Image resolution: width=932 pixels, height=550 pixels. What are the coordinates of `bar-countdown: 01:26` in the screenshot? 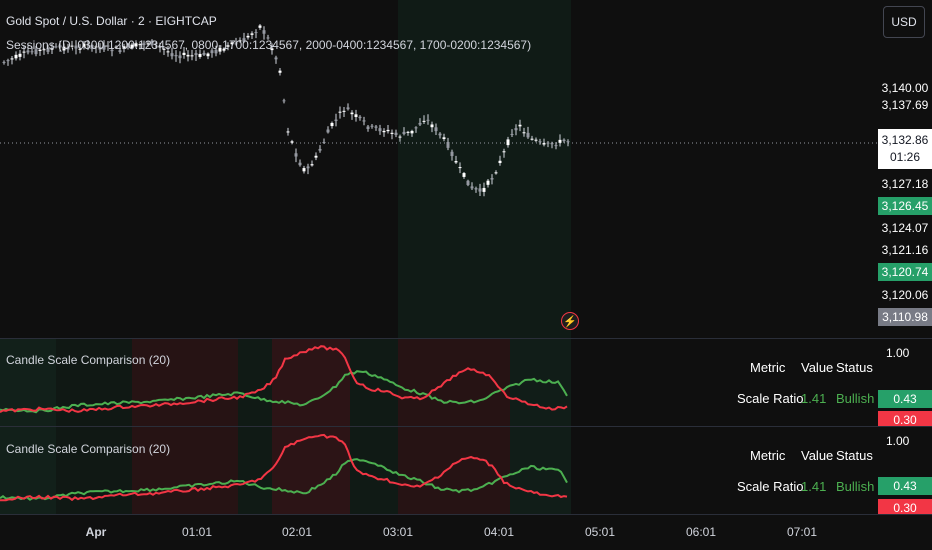 It's located at (905, 157).